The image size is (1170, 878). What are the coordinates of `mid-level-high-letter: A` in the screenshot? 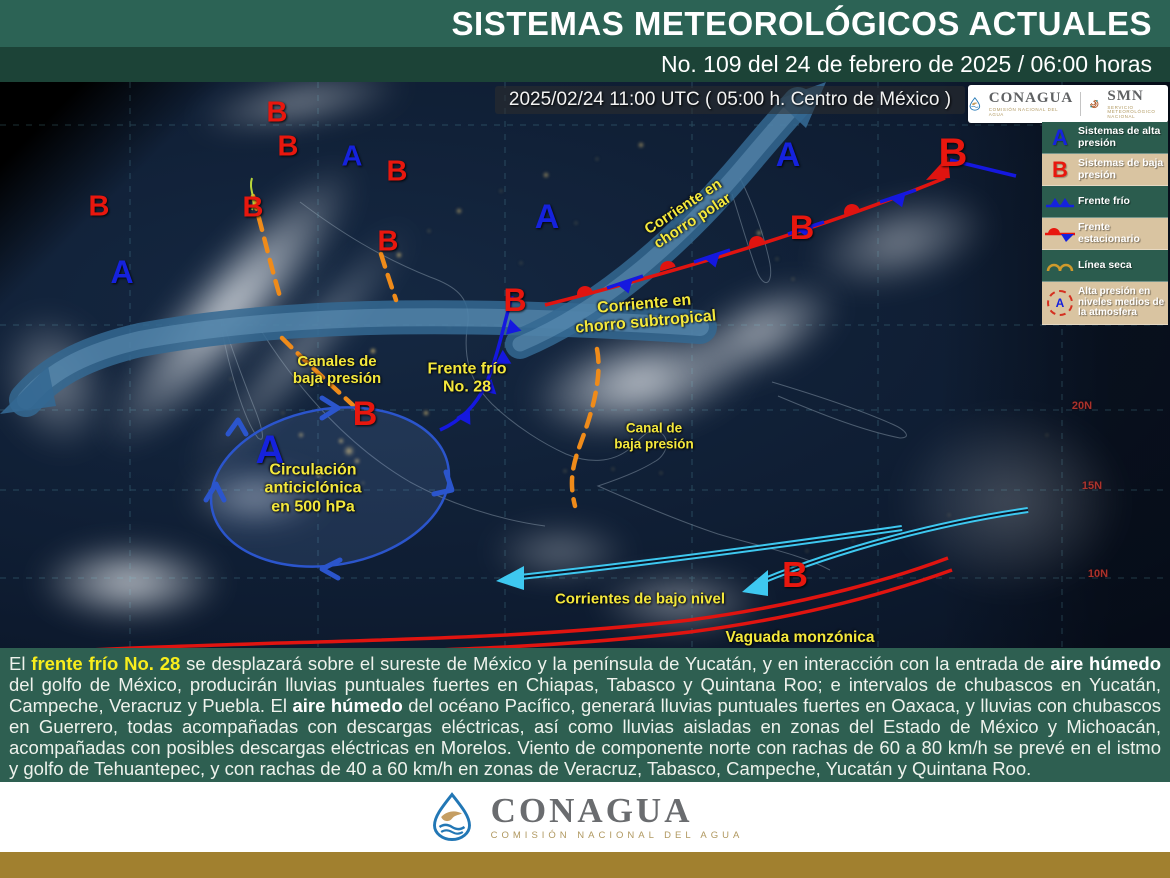 It's located at (1060, 303).